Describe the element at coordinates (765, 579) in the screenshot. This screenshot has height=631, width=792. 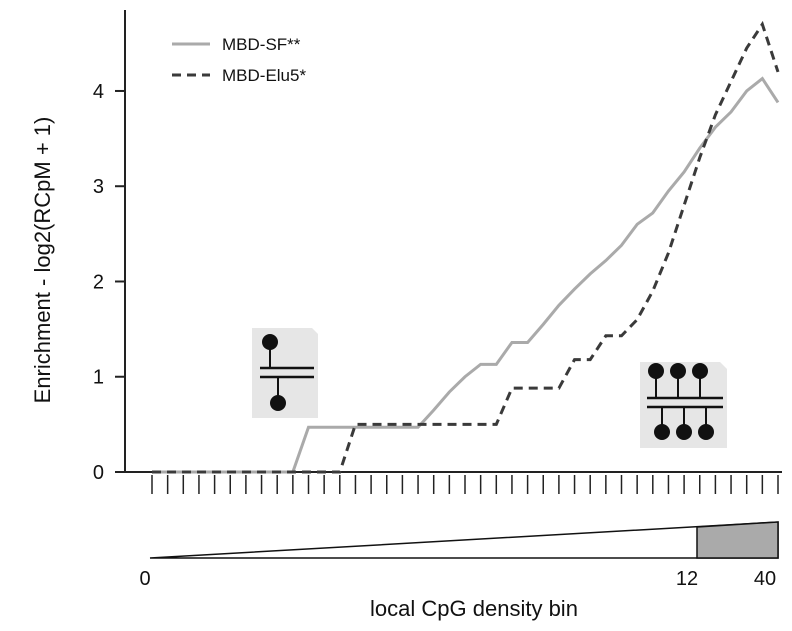
I see `density-label: 40` at that location.